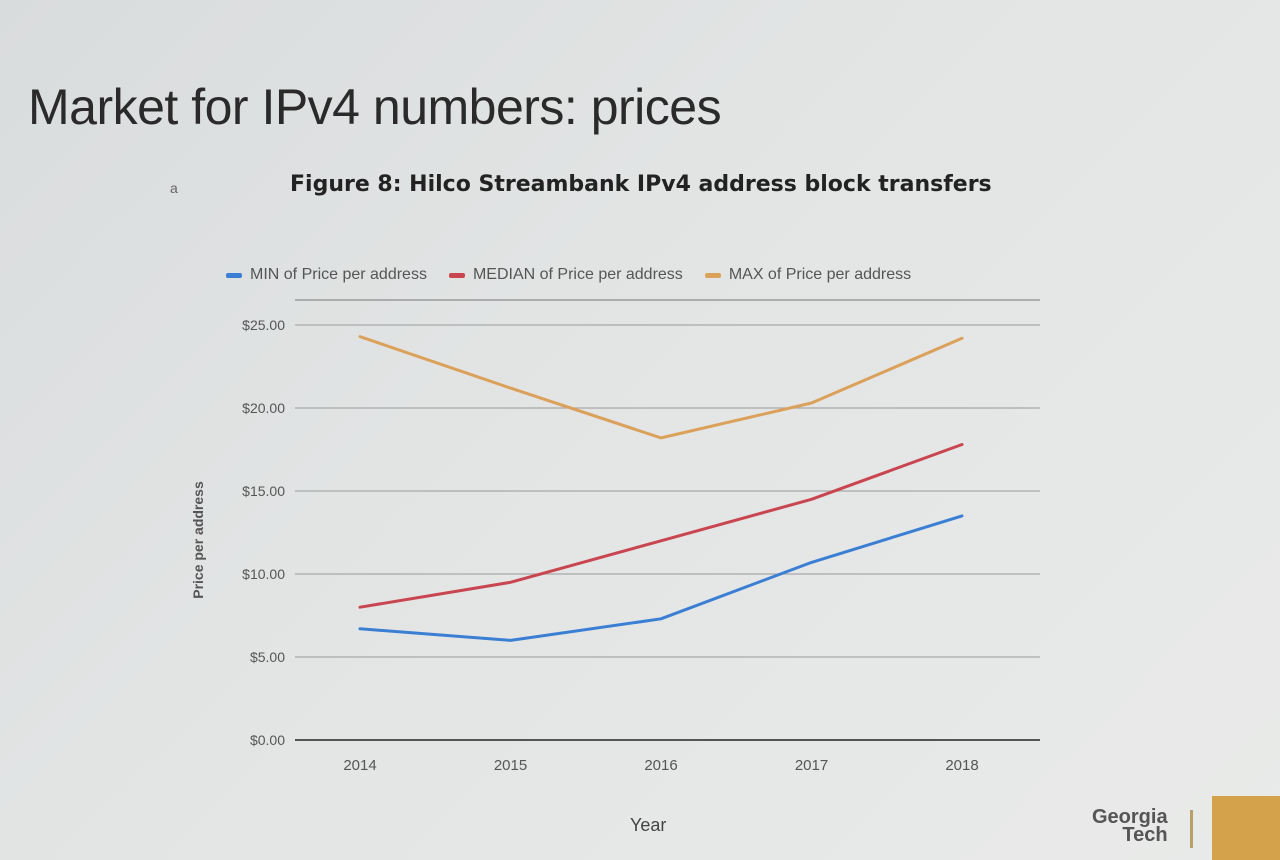 The image size is (1280, 860). I want to click on legend-label-min: MIN of Price per address, so click(338, 274).